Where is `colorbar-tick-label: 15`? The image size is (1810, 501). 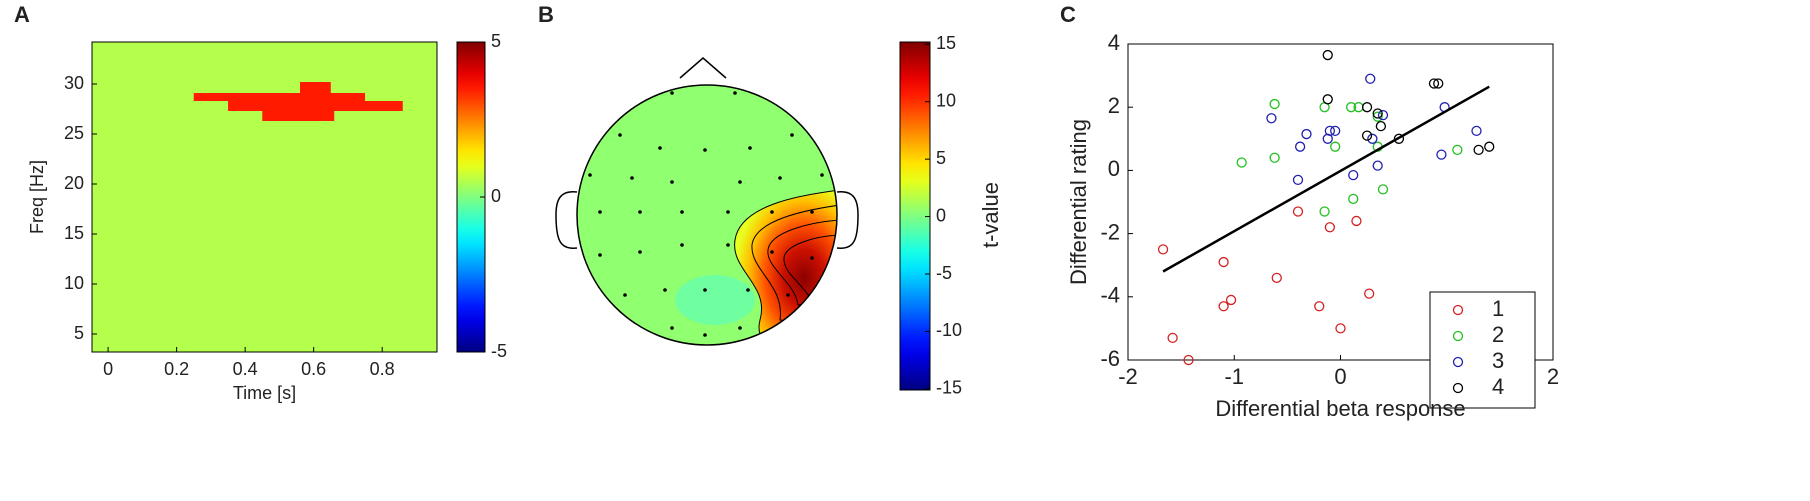 colorbar-tick-label: 15 is located at coordinates (946, 43).